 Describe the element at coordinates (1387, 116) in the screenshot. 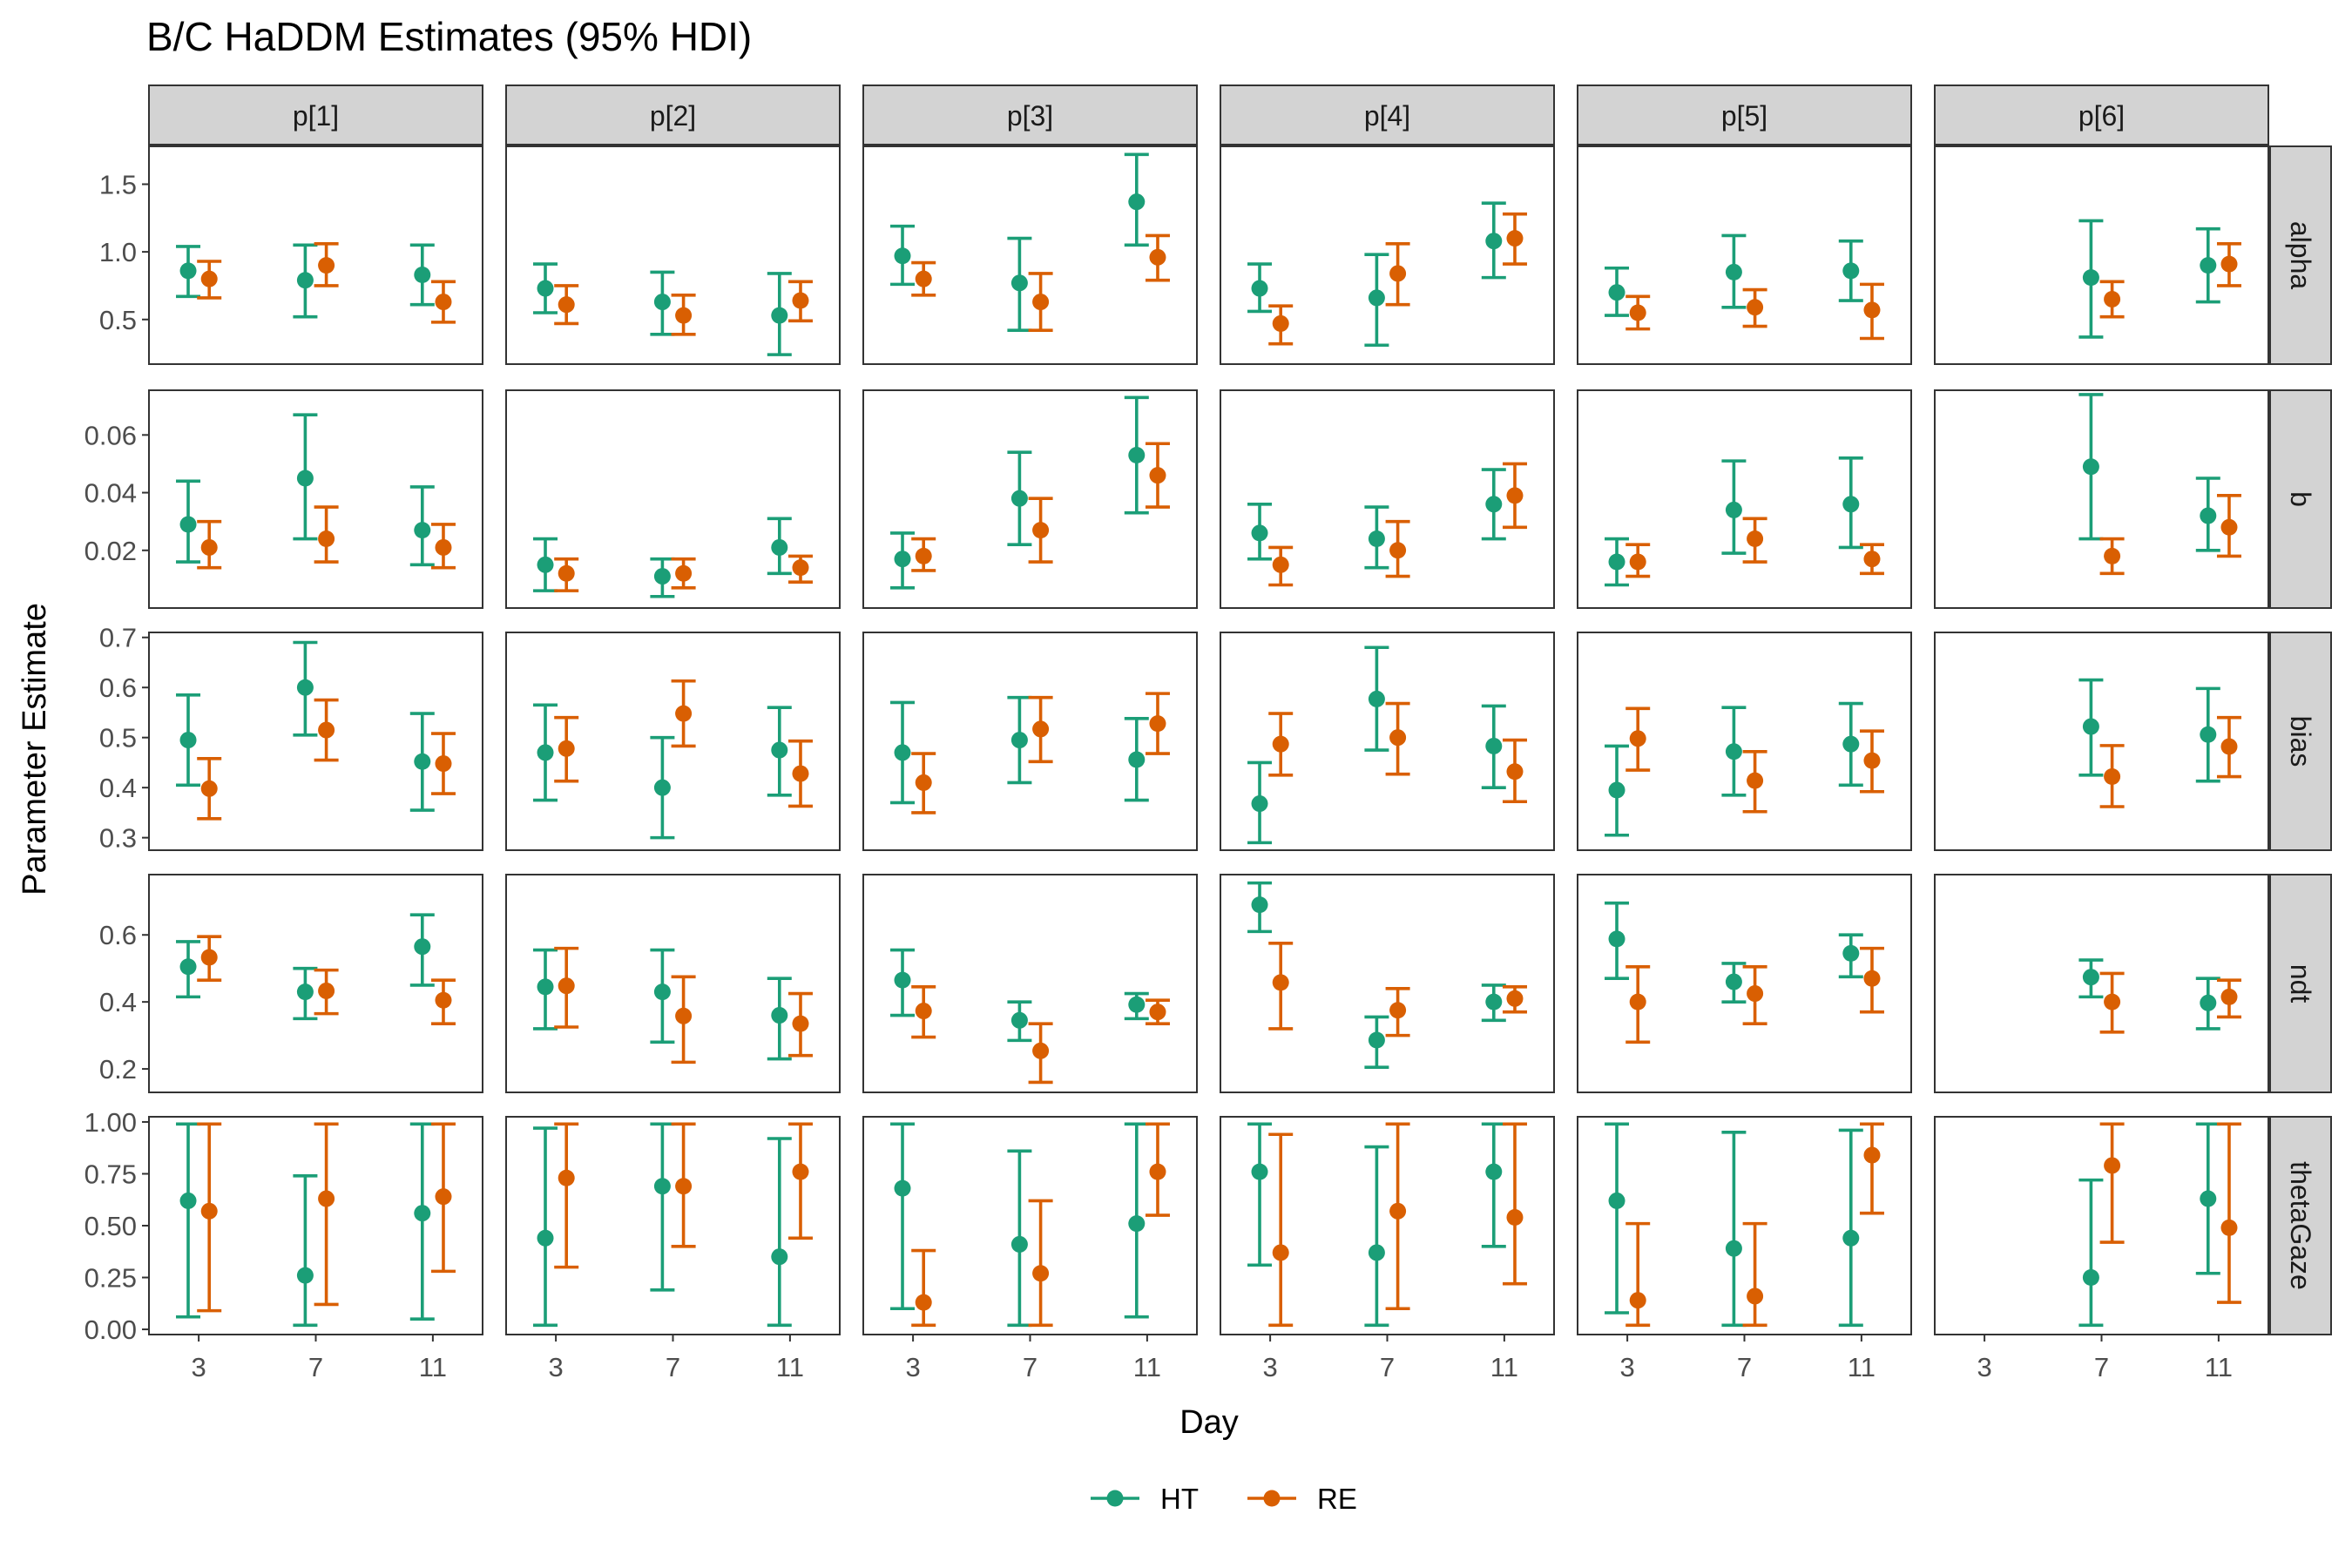

I see `facet-strip-col-label: p[4]` at that location.